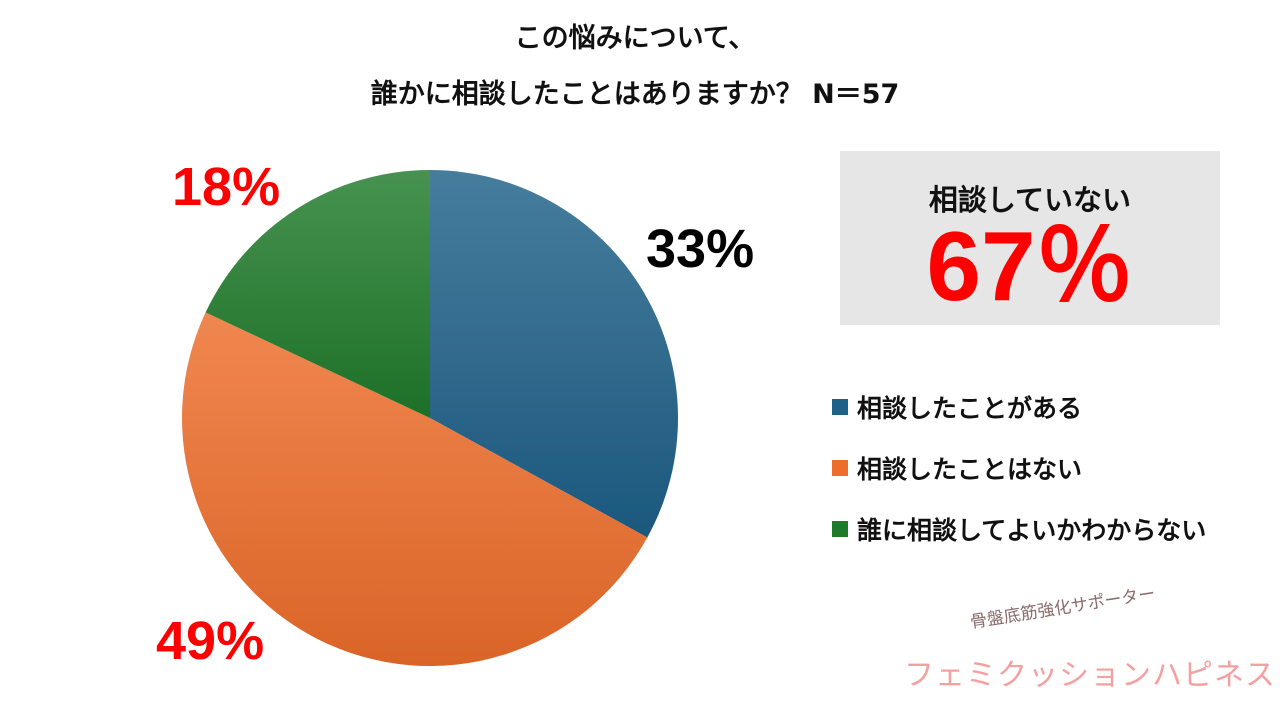  Describe the element at coordinates (210, 641) in the screenshot. I see `slice-label-2: 49%` at that location.